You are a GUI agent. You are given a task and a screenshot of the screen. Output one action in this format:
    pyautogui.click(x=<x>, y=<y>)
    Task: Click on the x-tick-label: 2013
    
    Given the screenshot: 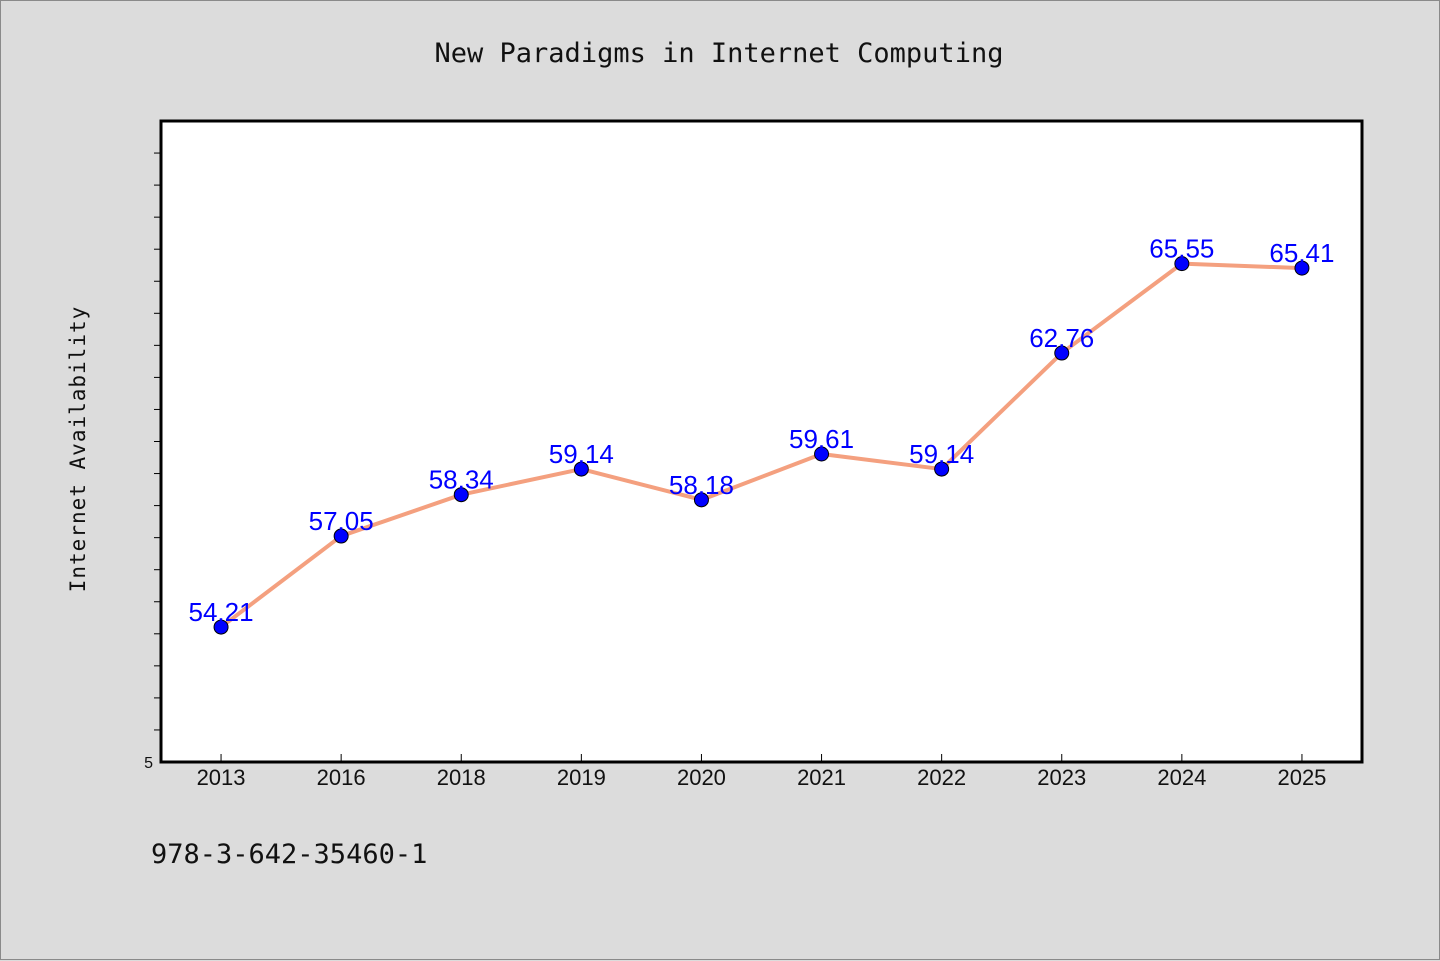 What is the action you would take?
    pyautogui.click(x=221, y=777)
    